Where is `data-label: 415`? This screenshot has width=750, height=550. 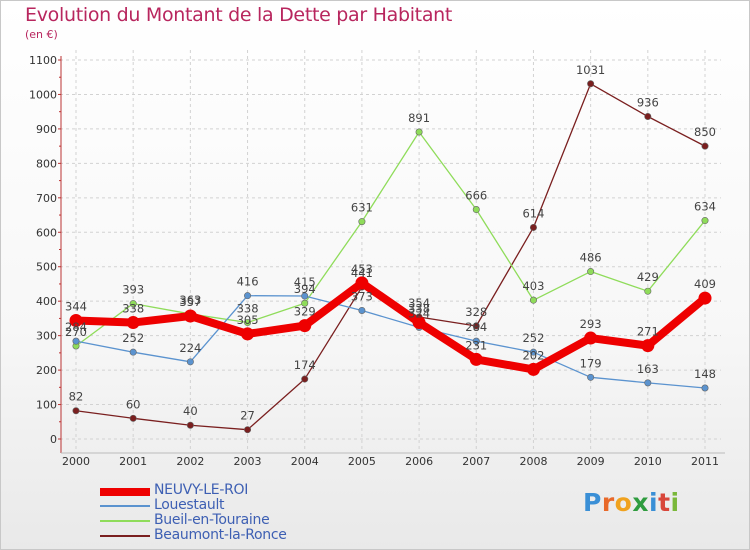
data-label: 415 is located at coordinates (305, 282).